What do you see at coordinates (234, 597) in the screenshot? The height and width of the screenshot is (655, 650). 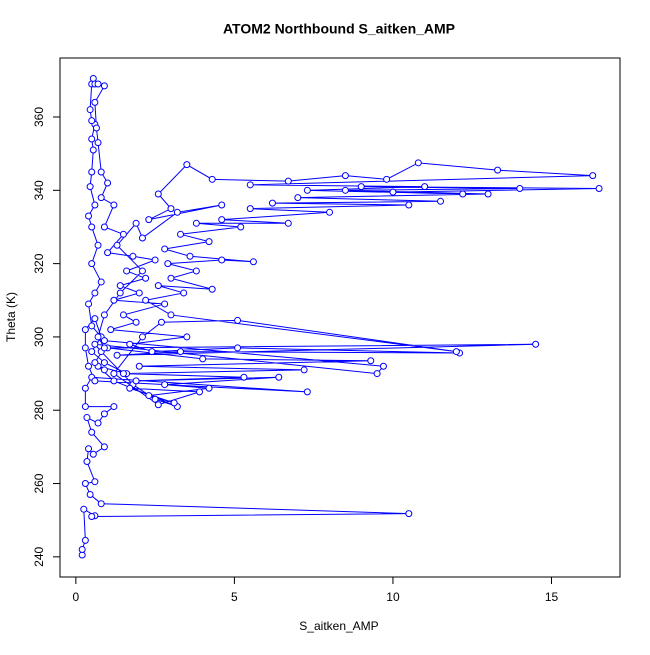 I see `x-tick-label: 5` at bounding box center [234, 597].